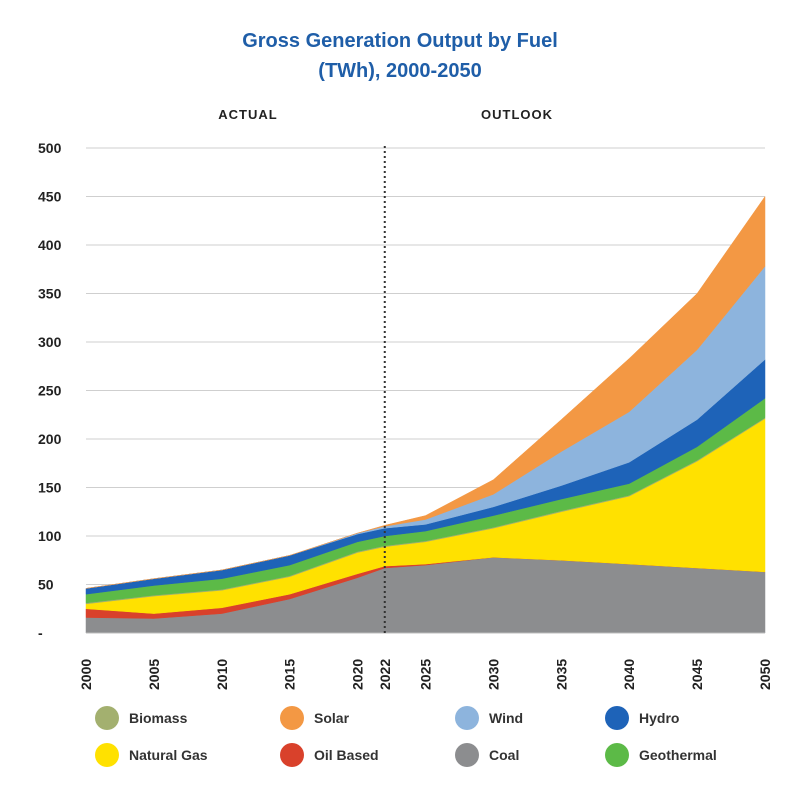 This screenshot has height=800, width=800. I want to click on y-tick-label: 450, so click(50, 197).